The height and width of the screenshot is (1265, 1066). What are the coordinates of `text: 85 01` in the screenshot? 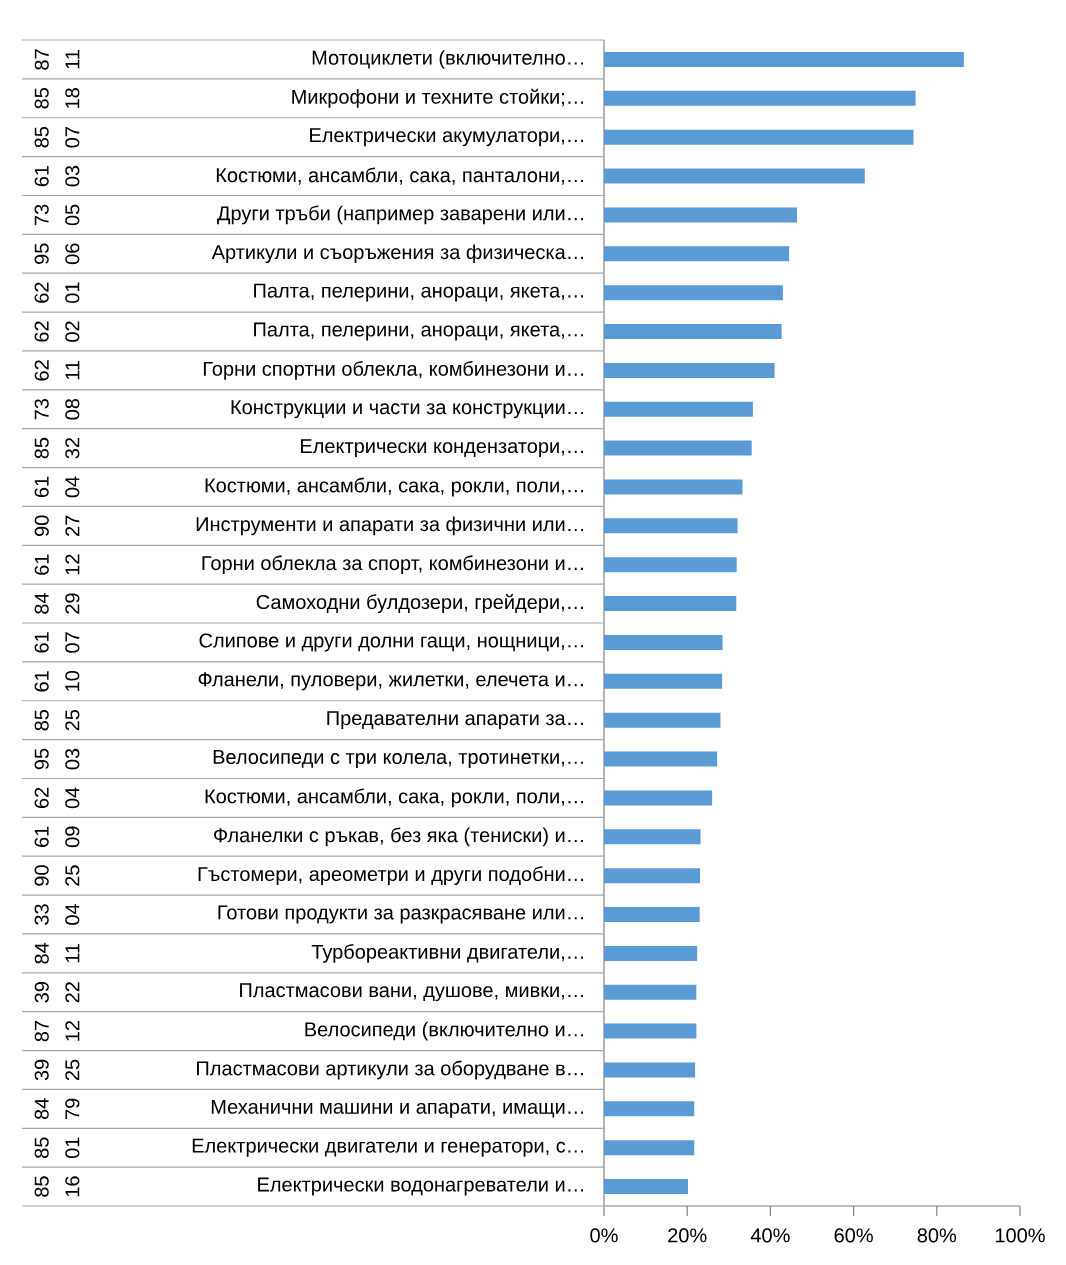 It's located at (57, 1148).